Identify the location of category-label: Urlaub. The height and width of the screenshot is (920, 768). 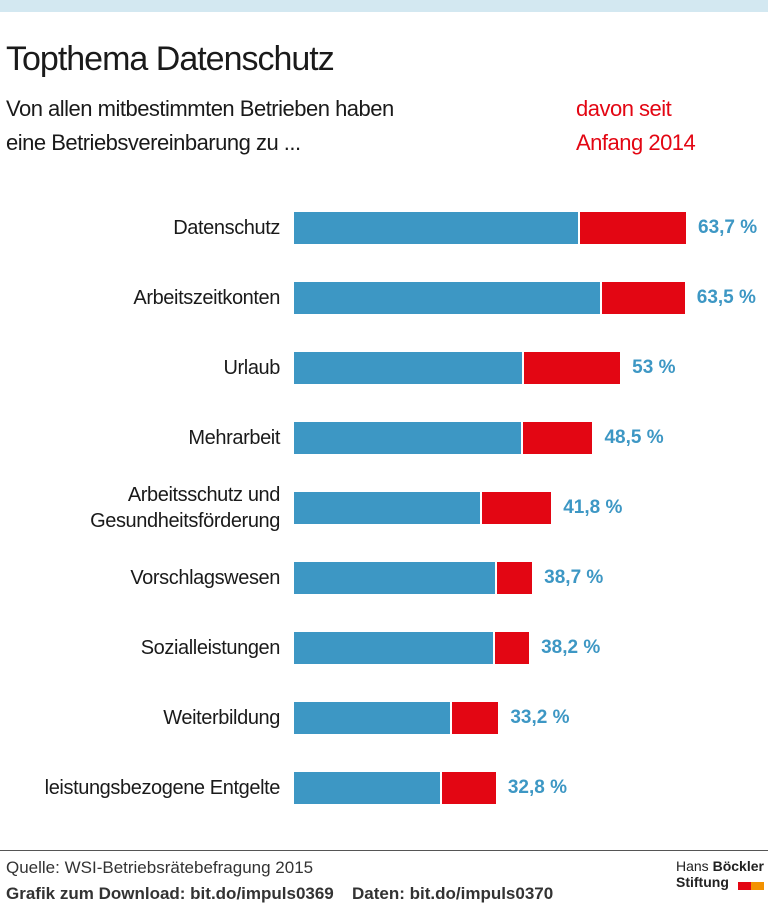
(251, 368).